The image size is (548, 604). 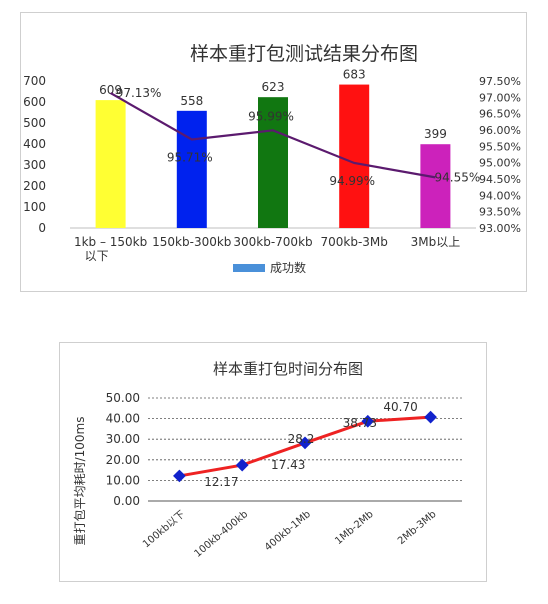 I want to click on chart-1-category-label: 700kb-3Mb, so click(x=353, y=242).